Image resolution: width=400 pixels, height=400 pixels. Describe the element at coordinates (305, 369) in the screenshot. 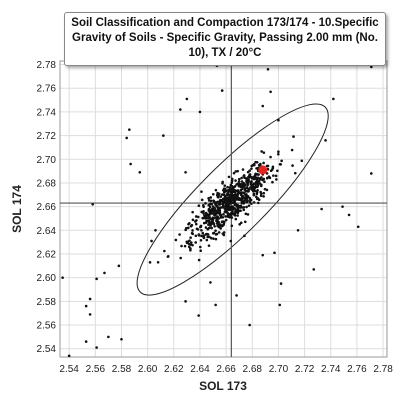

I see `x-tick-label: 2.72` at that location.